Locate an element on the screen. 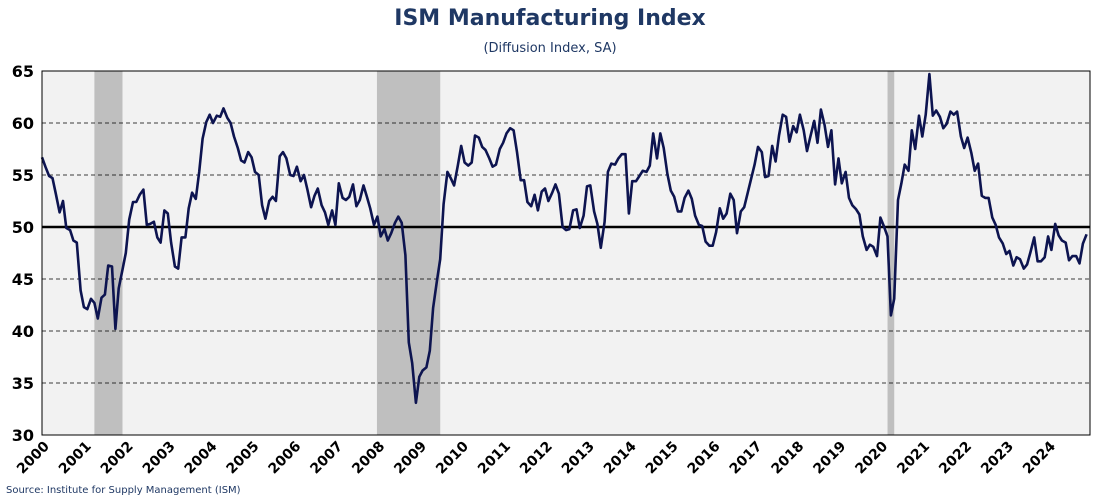 The width and height of the screenshot is (1100, 500). x-tick-label: 2018 is located at coordinates (788, 458).